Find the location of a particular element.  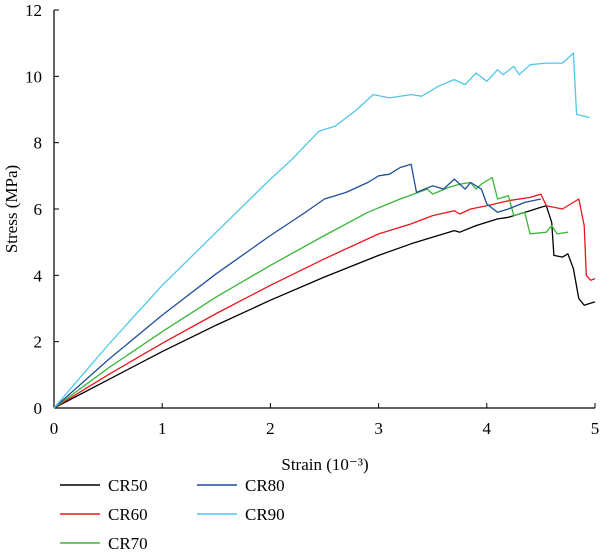

x-tick-label: 0 is located at coordinates (54, 428).